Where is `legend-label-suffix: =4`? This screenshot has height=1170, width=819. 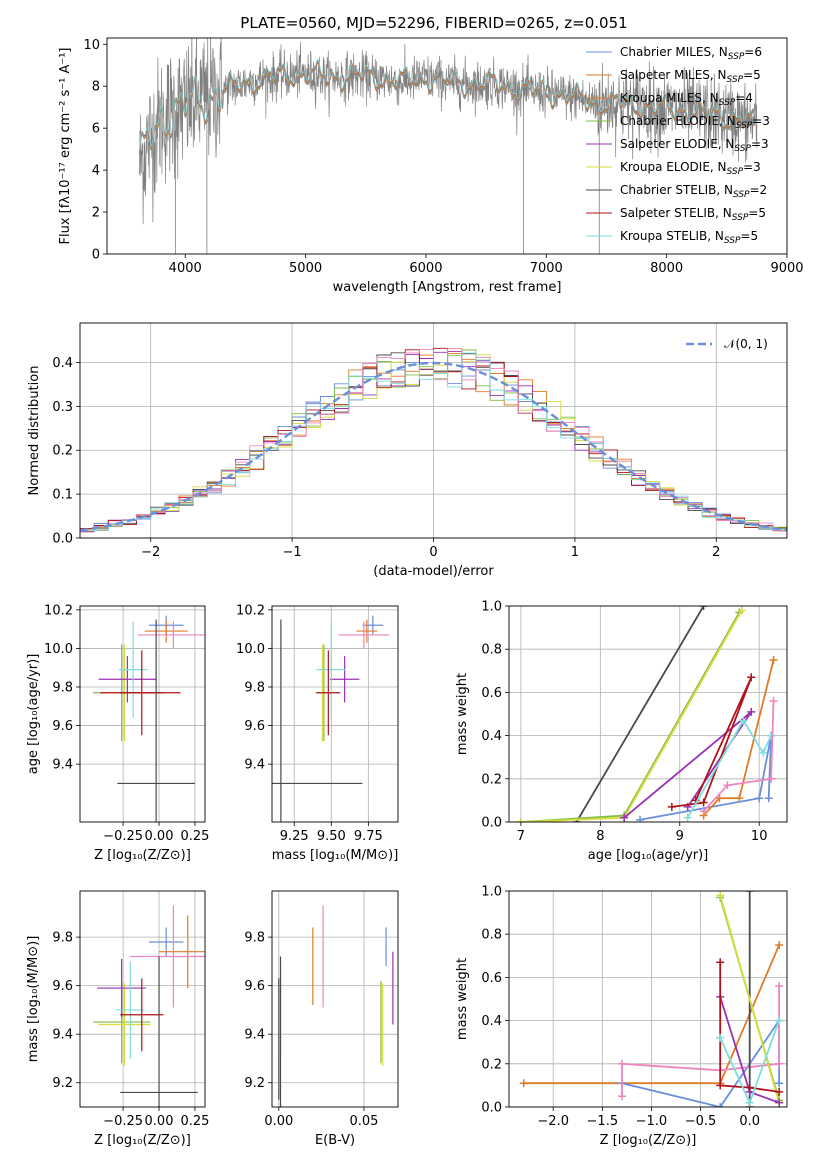 legend-label-suffix: =4 is located at coordinates (744, 98).